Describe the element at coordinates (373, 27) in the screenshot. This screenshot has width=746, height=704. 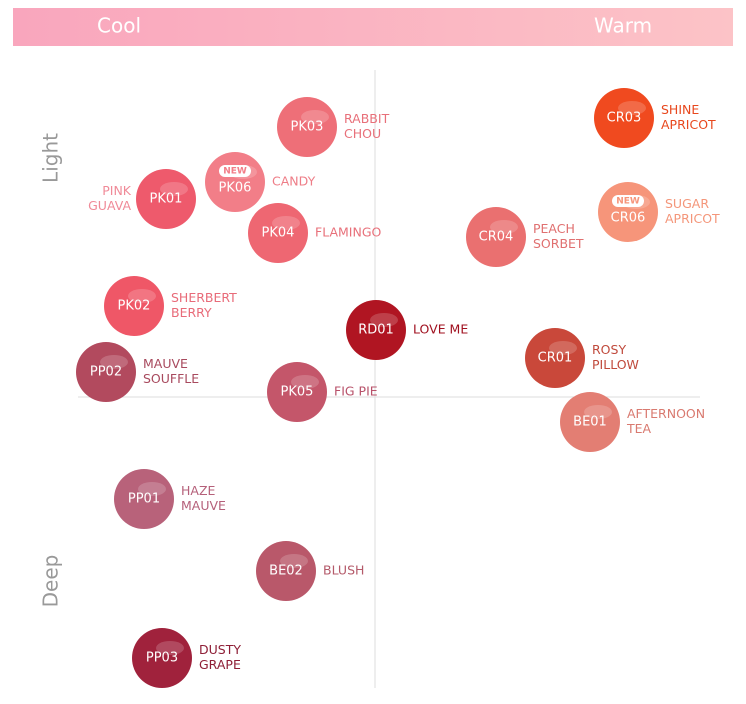
I see `header-bar` at that location.